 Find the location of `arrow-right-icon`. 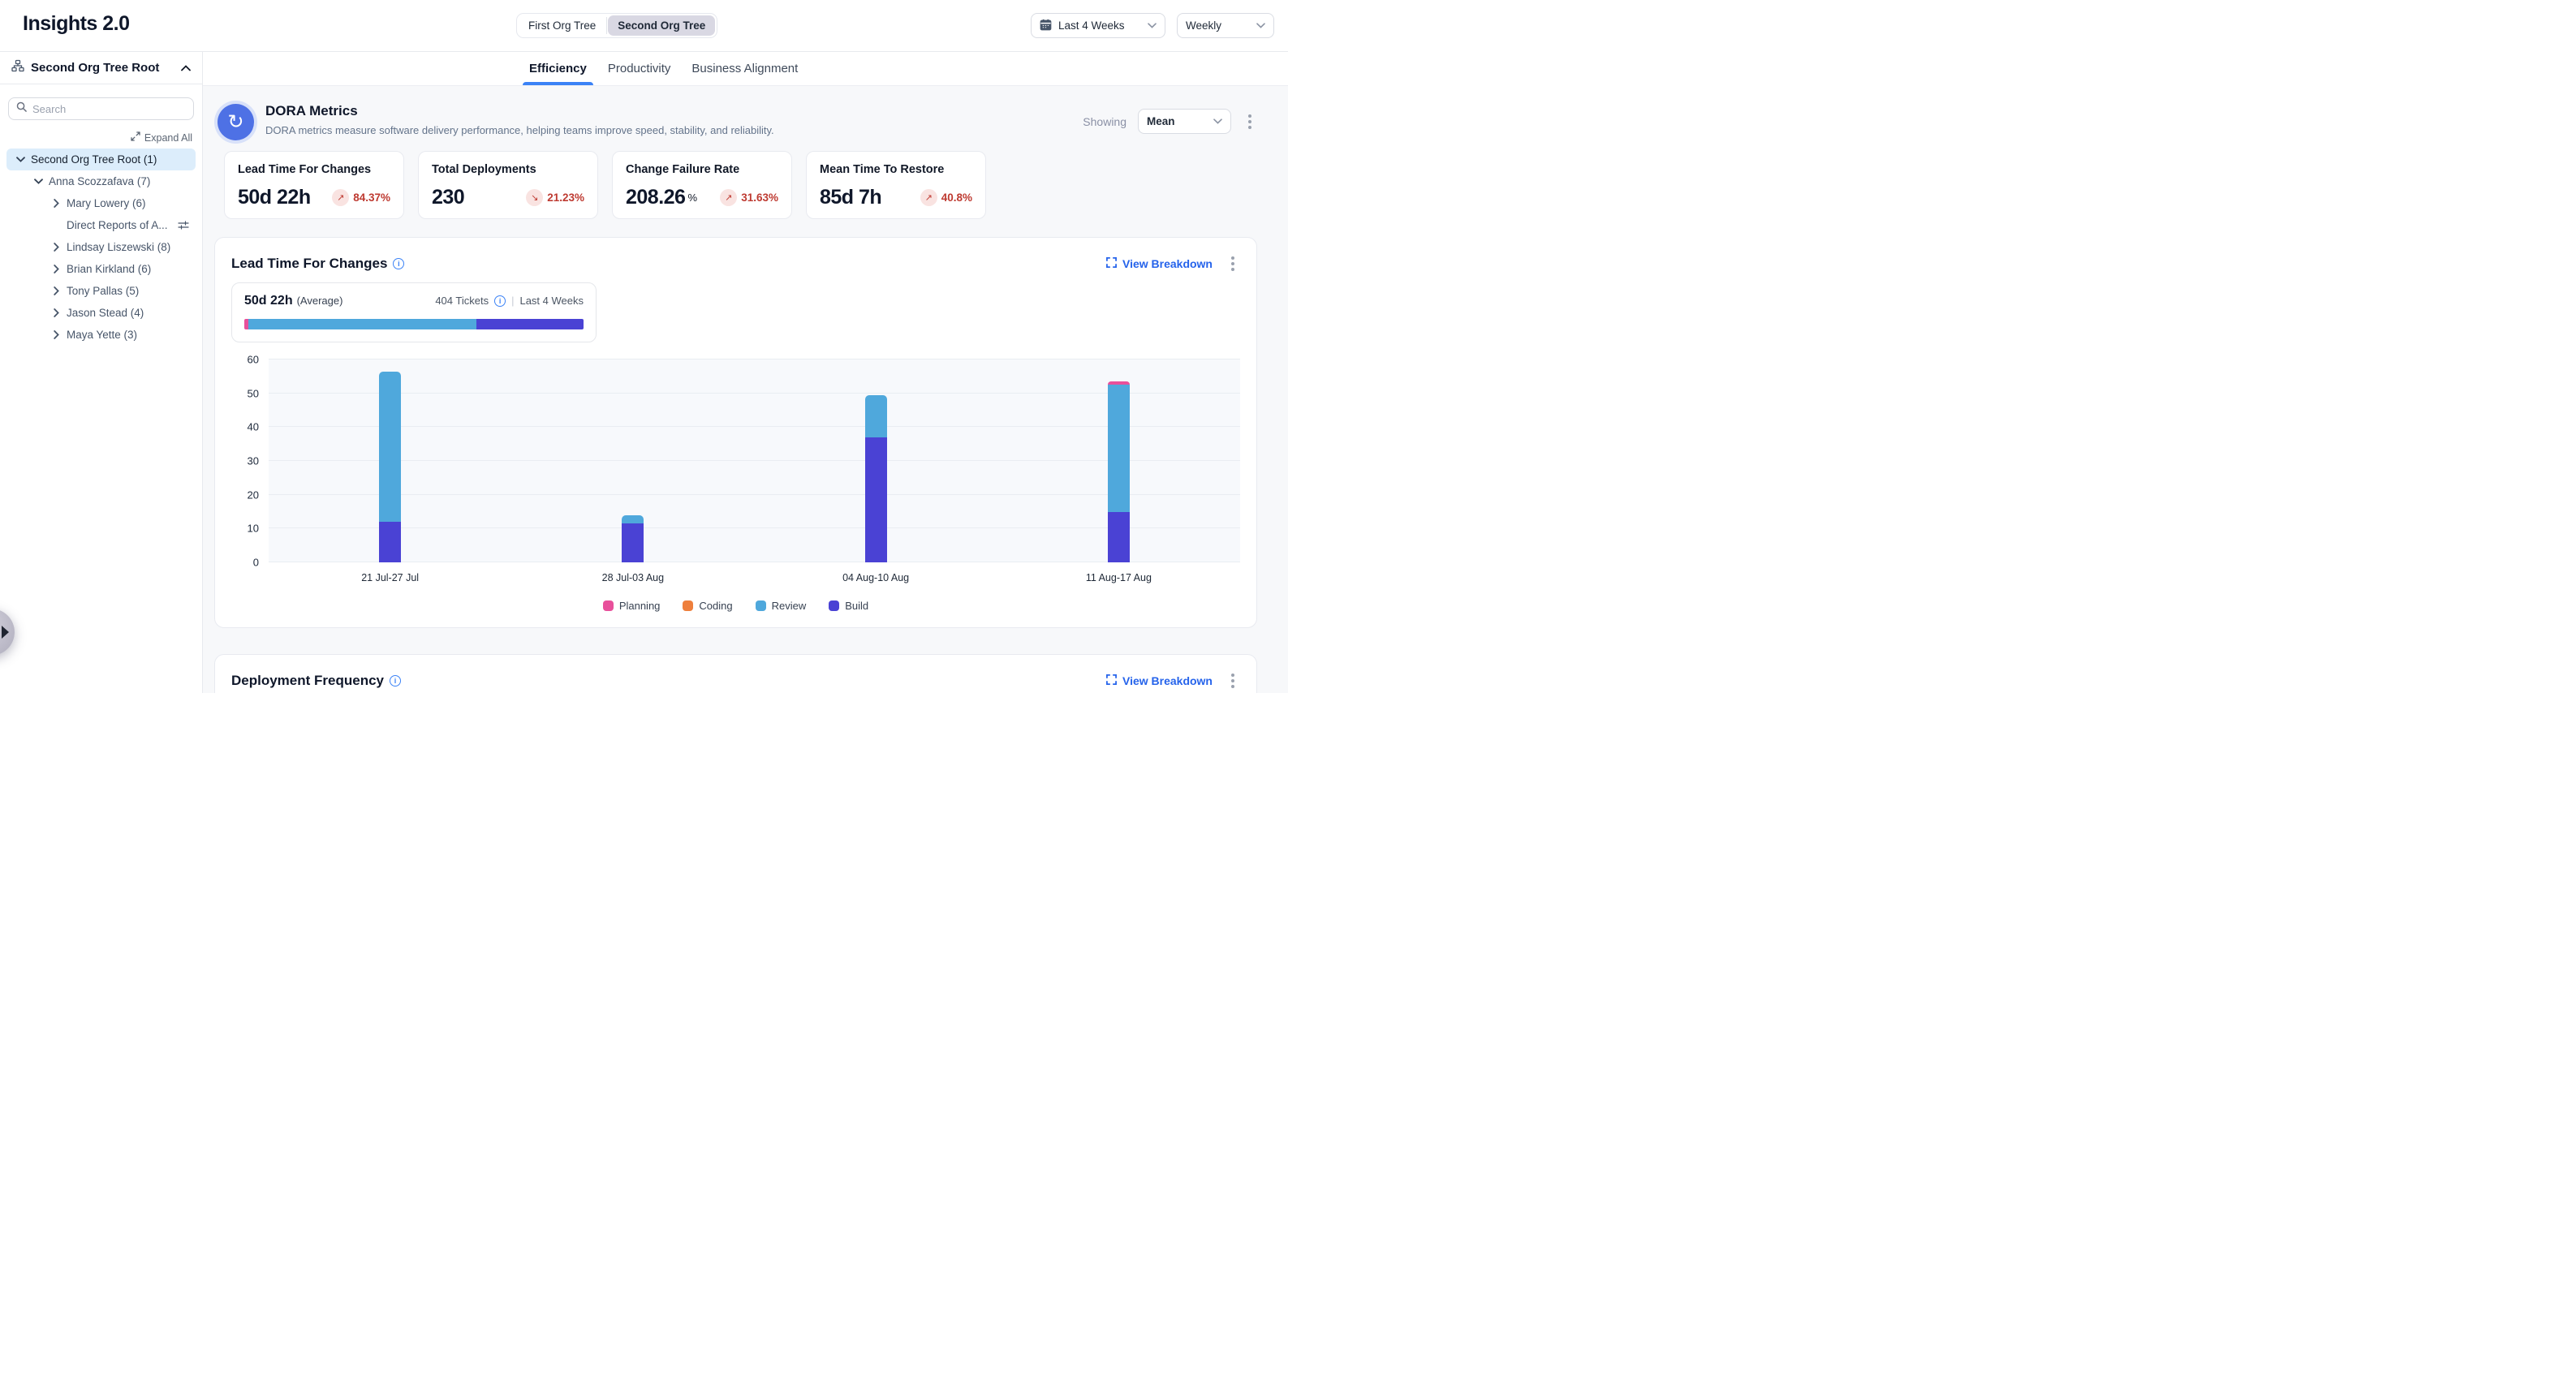

arrow-right-icon is located at coordinates (6, 632).